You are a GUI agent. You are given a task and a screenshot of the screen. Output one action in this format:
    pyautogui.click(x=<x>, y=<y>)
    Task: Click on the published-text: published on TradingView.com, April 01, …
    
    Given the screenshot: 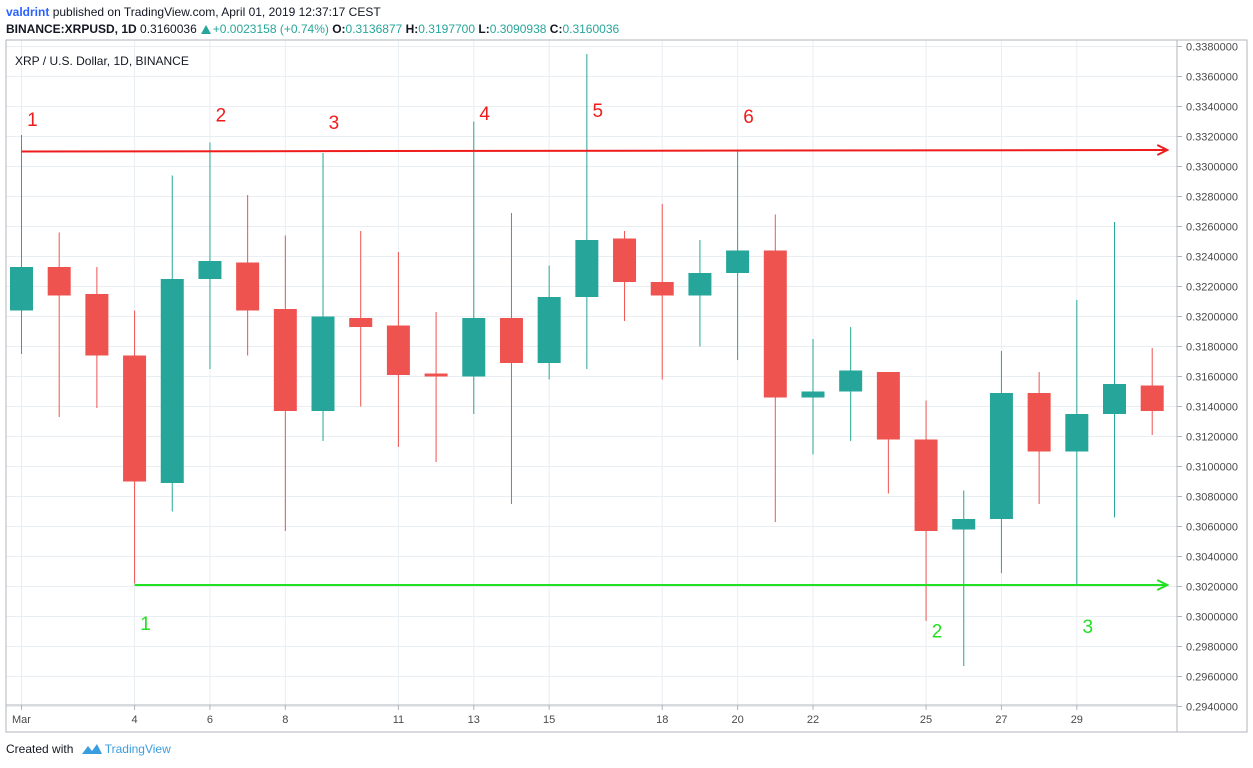 What is the action you would take?
    pyautogui.click(x=216, y=12)
    